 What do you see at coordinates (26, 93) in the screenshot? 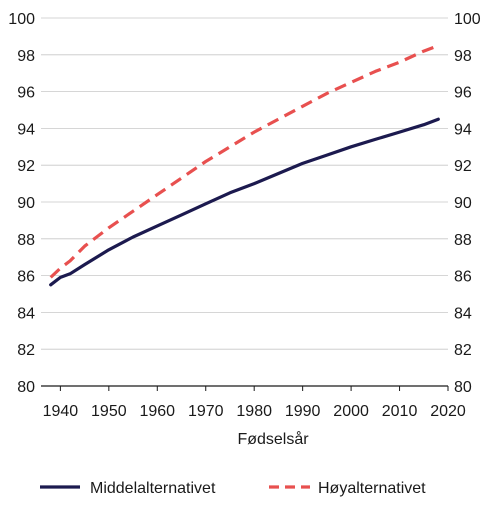
I see `y-tick-label-left: 96` at bounding box center [26, 93].